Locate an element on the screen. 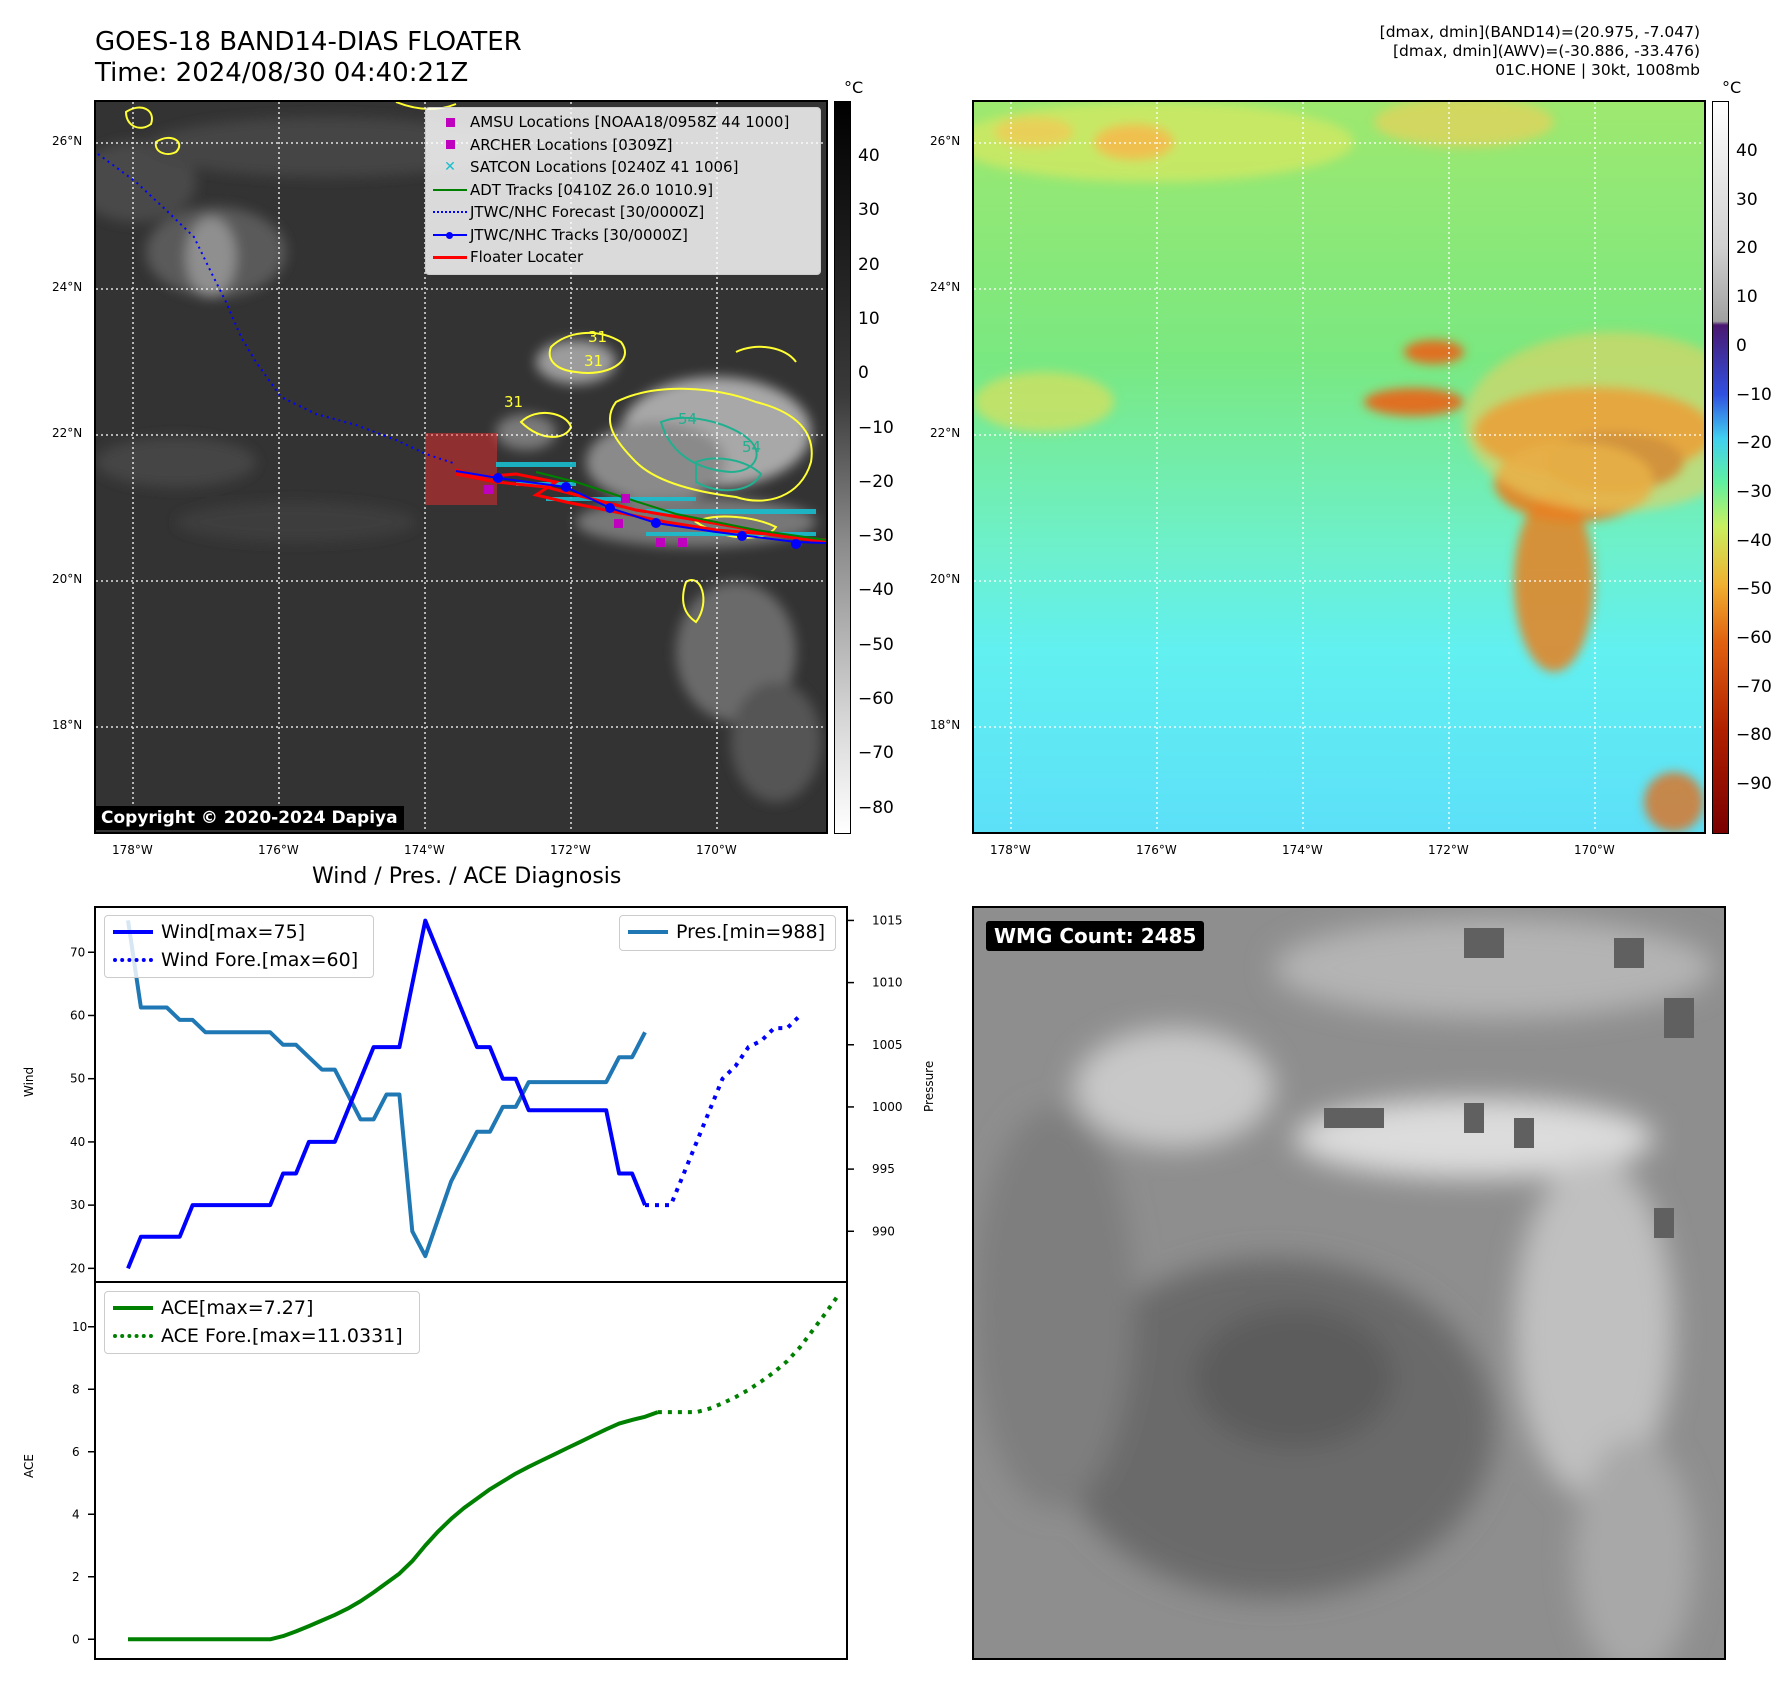 The height and width of the screenshot is (1690, 1788). wind-tick-label: 40 is located at coordinates (77, 1142).